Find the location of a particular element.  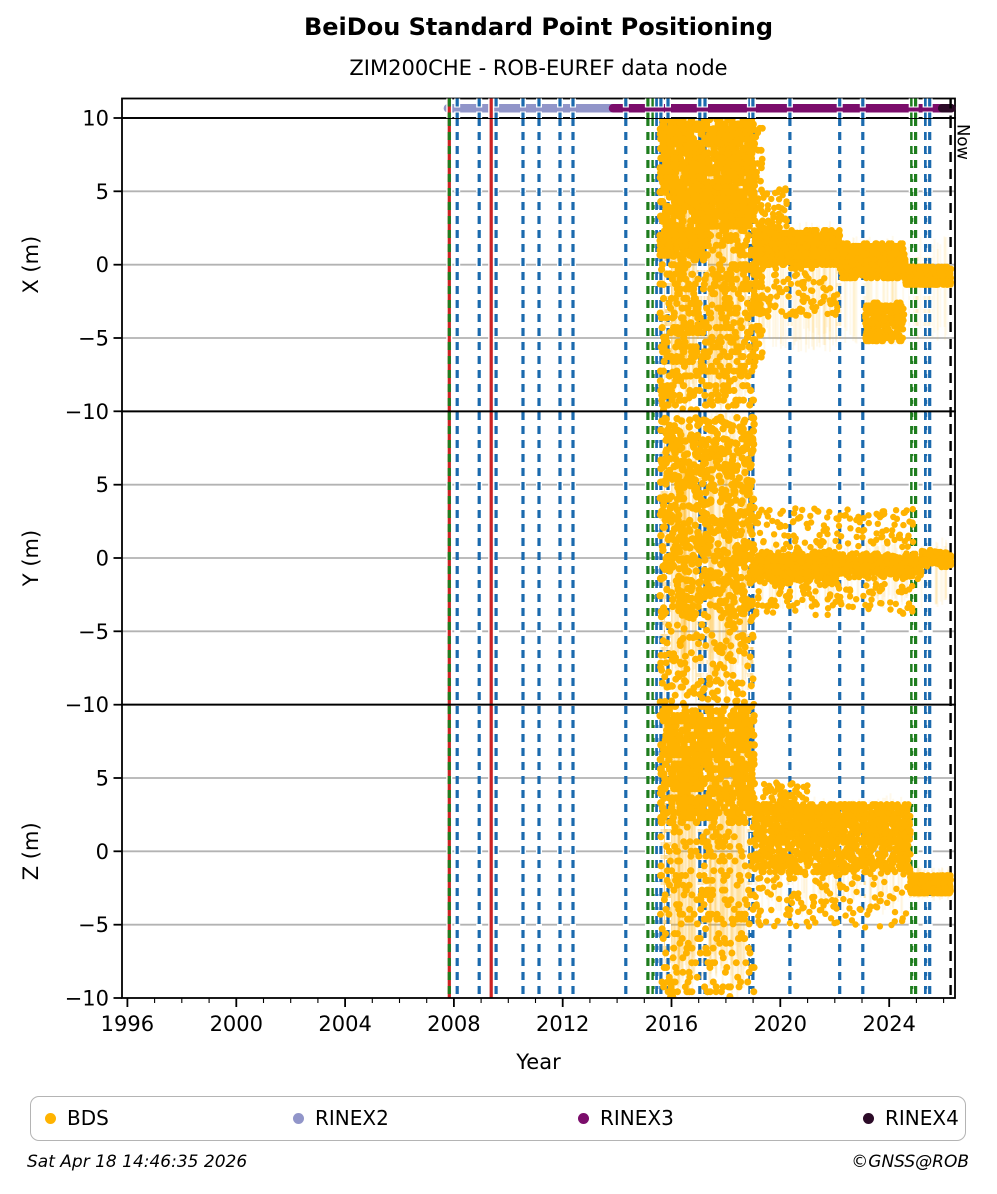

x-axis is located at coordinates (535, 1002).